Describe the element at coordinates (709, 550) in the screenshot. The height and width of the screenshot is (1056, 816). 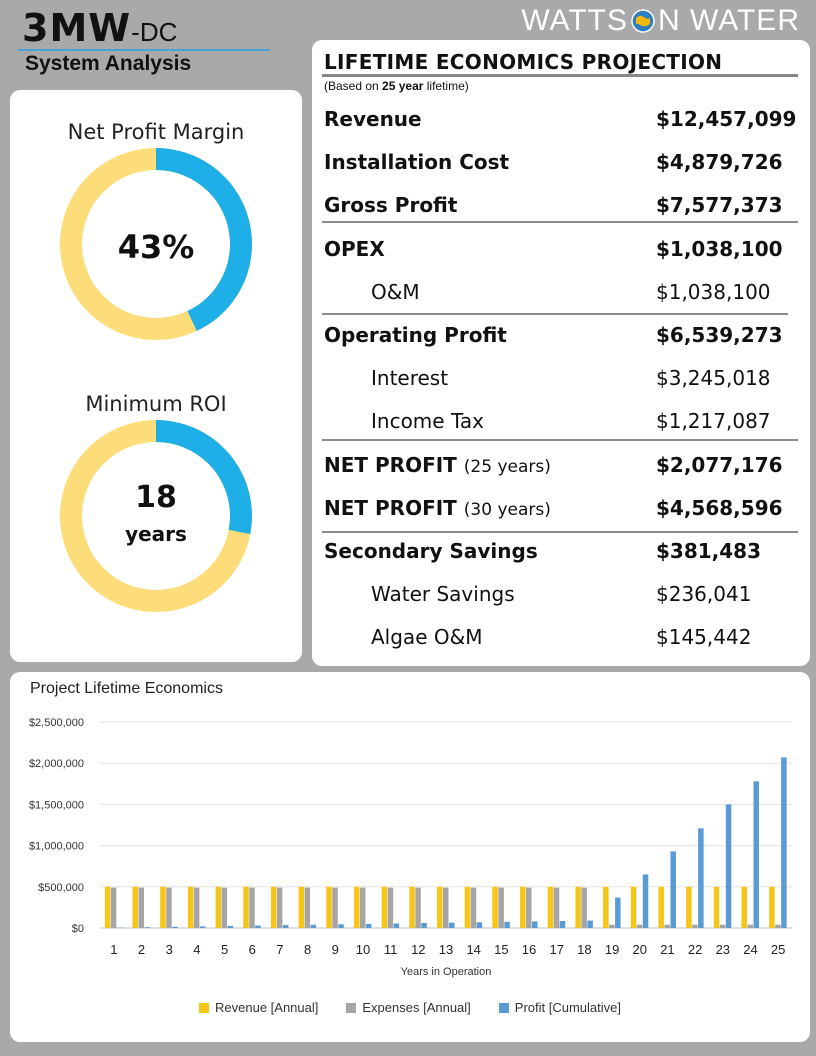
I see `row-value: $381,483` at that location.